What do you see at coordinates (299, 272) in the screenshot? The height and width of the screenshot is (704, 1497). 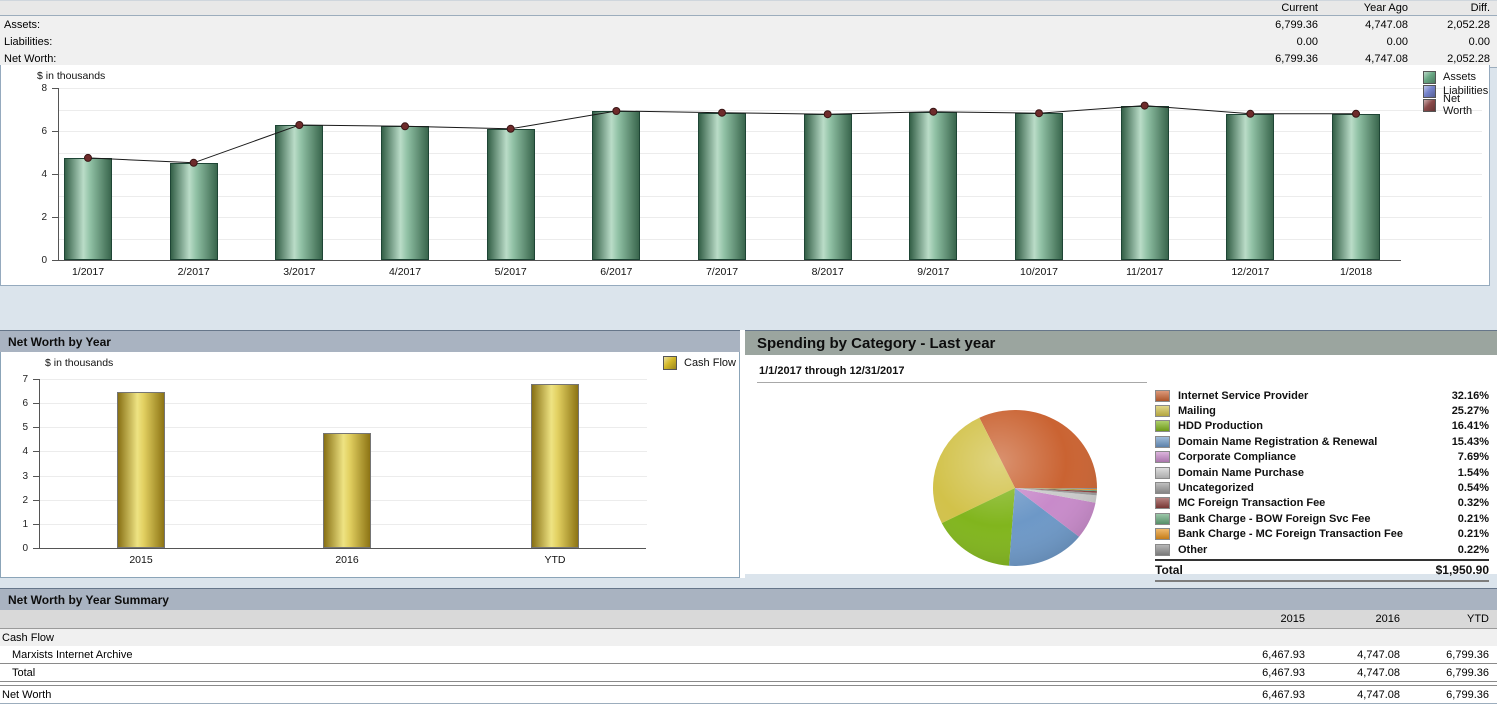 I see `x-axis-label-3-2017: 3/2017` at bounding box center [299, 272].